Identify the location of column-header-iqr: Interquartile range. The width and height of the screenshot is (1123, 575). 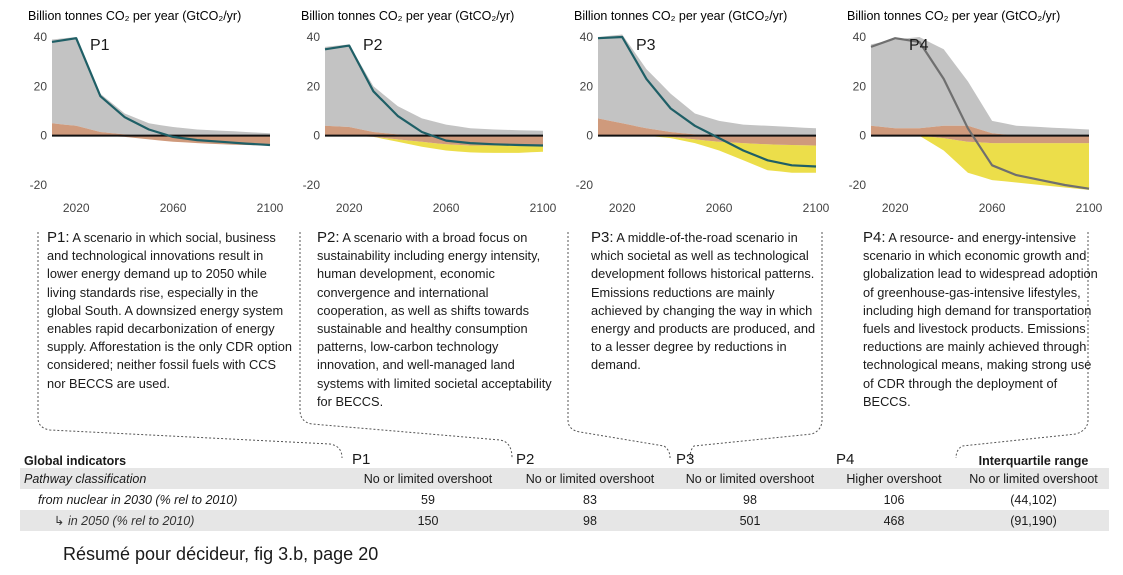
(1033, 461).